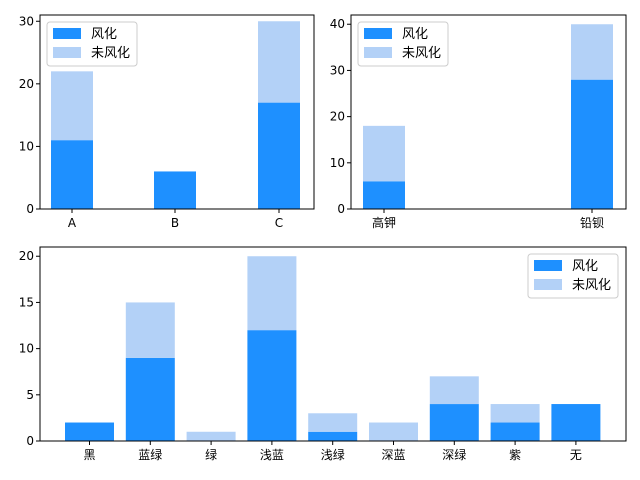 This screenshot has width=640, height=480. I want to click on x-tick-label: 无, so click(576, 455).